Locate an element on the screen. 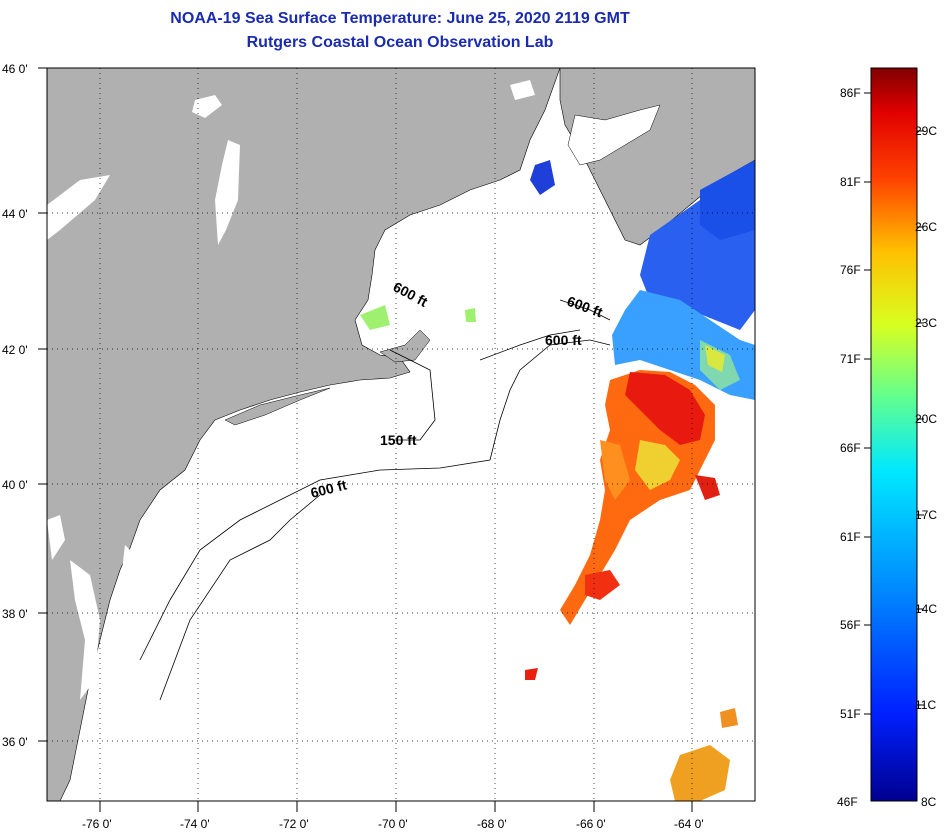 The height and width of the screenshot is (832, 944). contour-label: 600 ft is located at coordinates (563, 340).